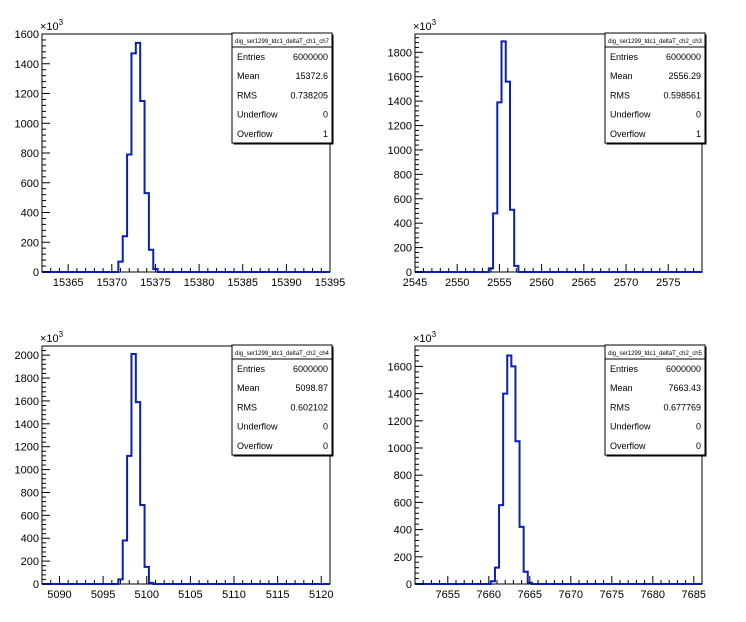  I want to click on stats-label: Entries, so click(624, 369).